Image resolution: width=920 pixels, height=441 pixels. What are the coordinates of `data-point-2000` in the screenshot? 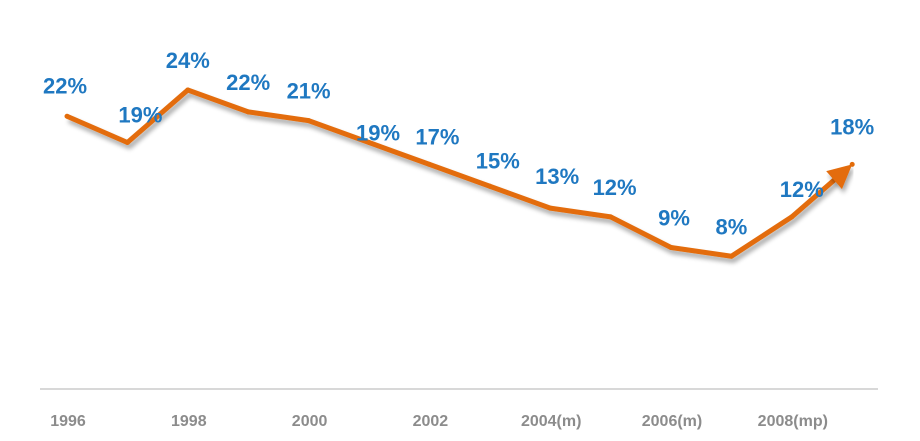 It's located at (309, 121).